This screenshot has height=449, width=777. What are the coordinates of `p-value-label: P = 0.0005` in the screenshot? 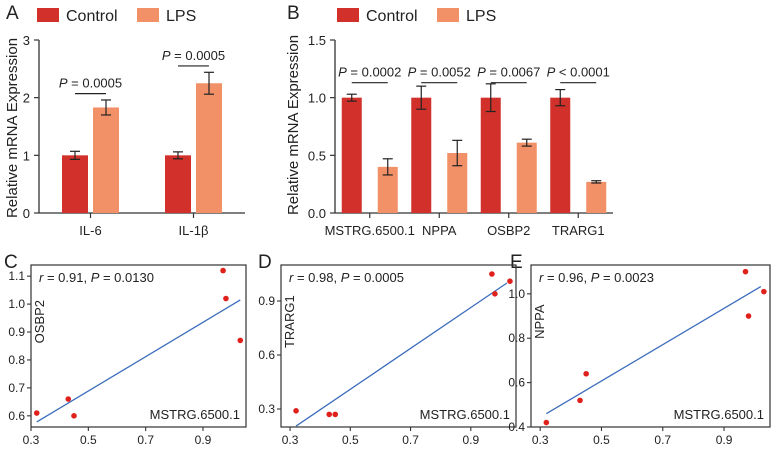 It's located at (90, 83).